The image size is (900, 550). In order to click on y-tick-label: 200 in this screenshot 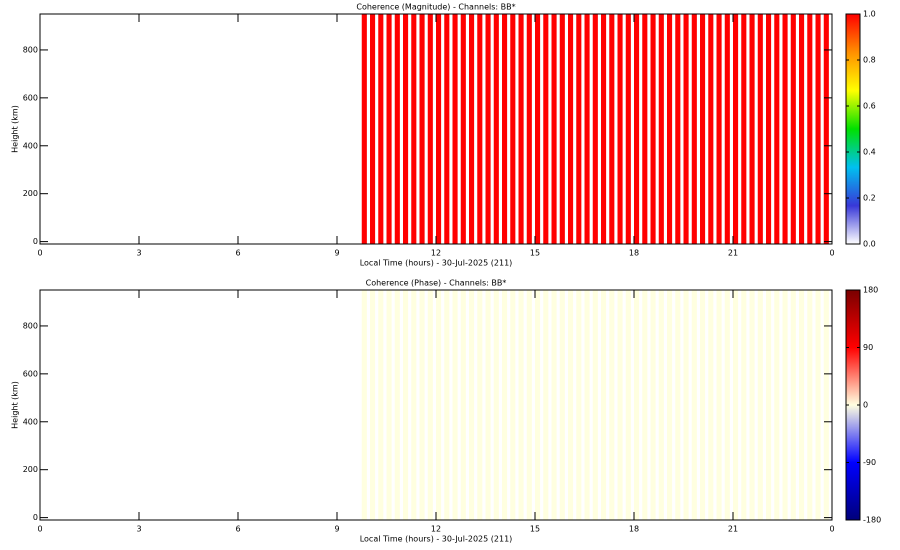, I will do `click(30, 193)`.